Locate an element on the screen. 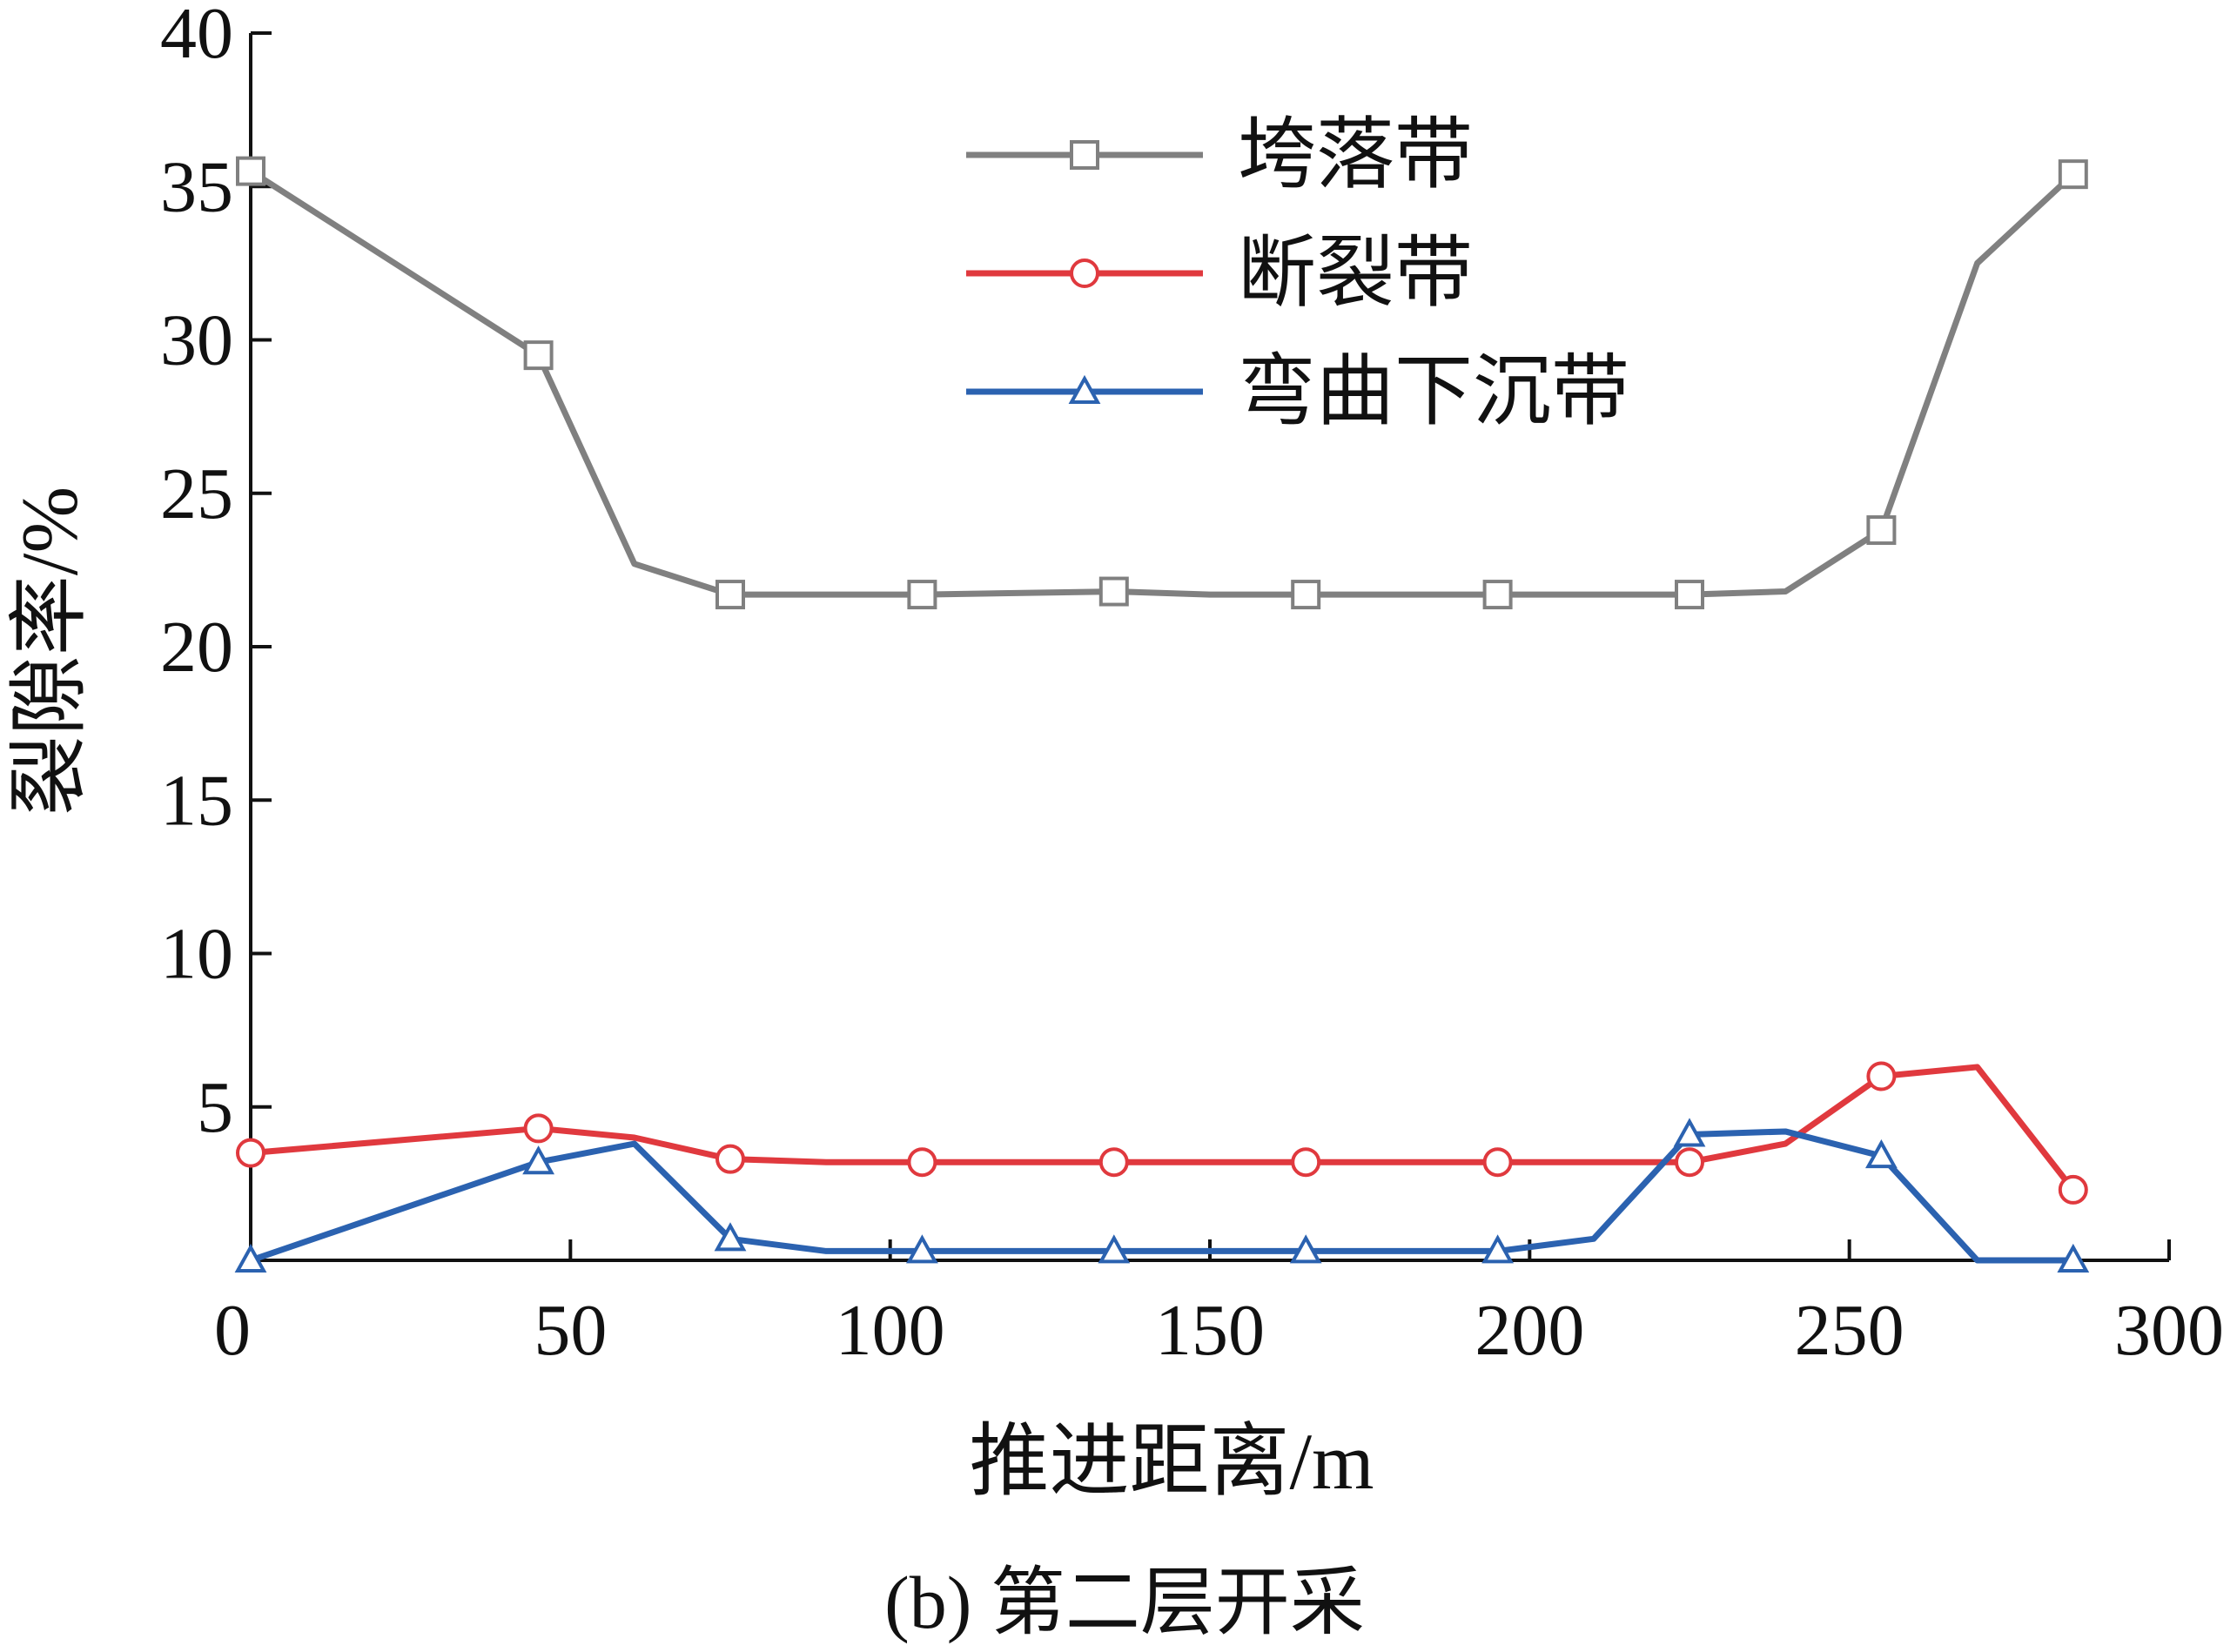  series-triangle is located at coordinates (1162, 1196).